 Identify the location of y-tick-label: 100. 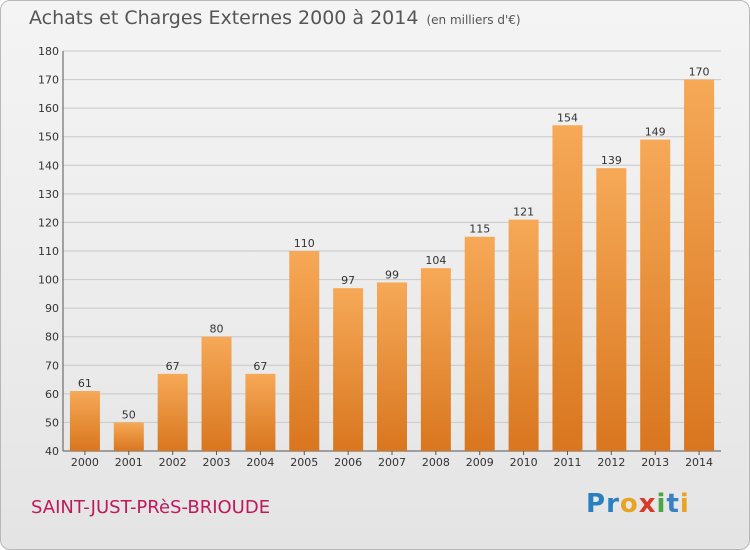
(48, 280).